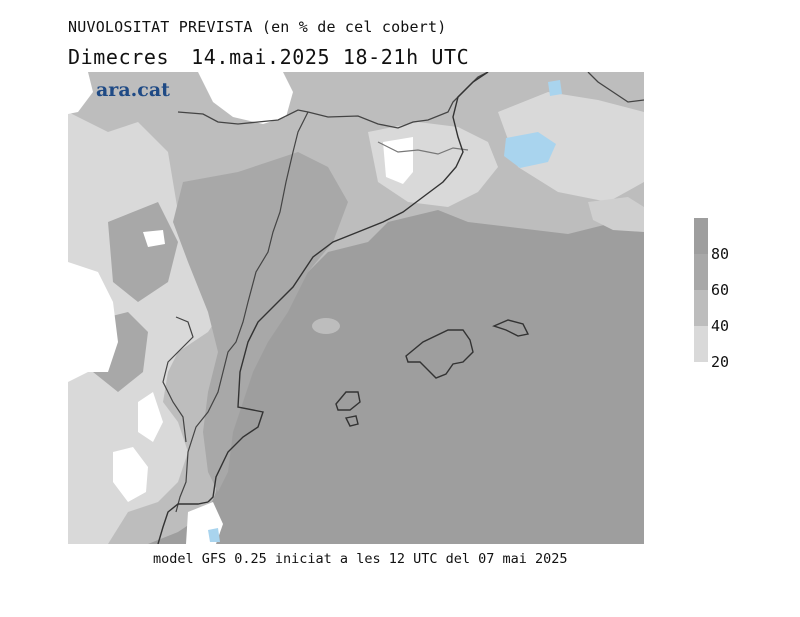 This screenshot has width=800, height=617. I want to click on ara-cat-logo: ara.cat, so click(133, 90).